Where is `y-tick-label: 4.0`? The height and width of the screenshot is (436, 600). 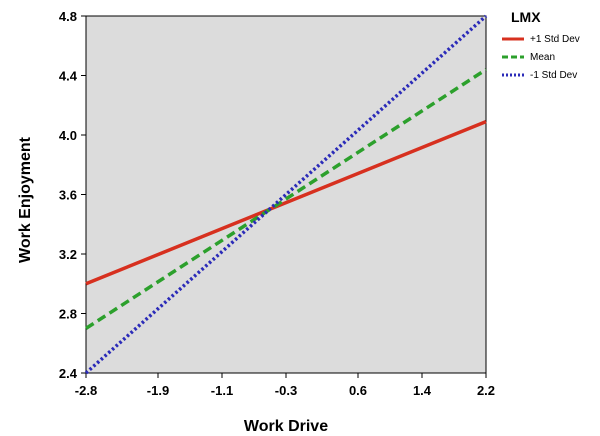
y-tick-label: 4.0 is located at coordinates (68, 135).